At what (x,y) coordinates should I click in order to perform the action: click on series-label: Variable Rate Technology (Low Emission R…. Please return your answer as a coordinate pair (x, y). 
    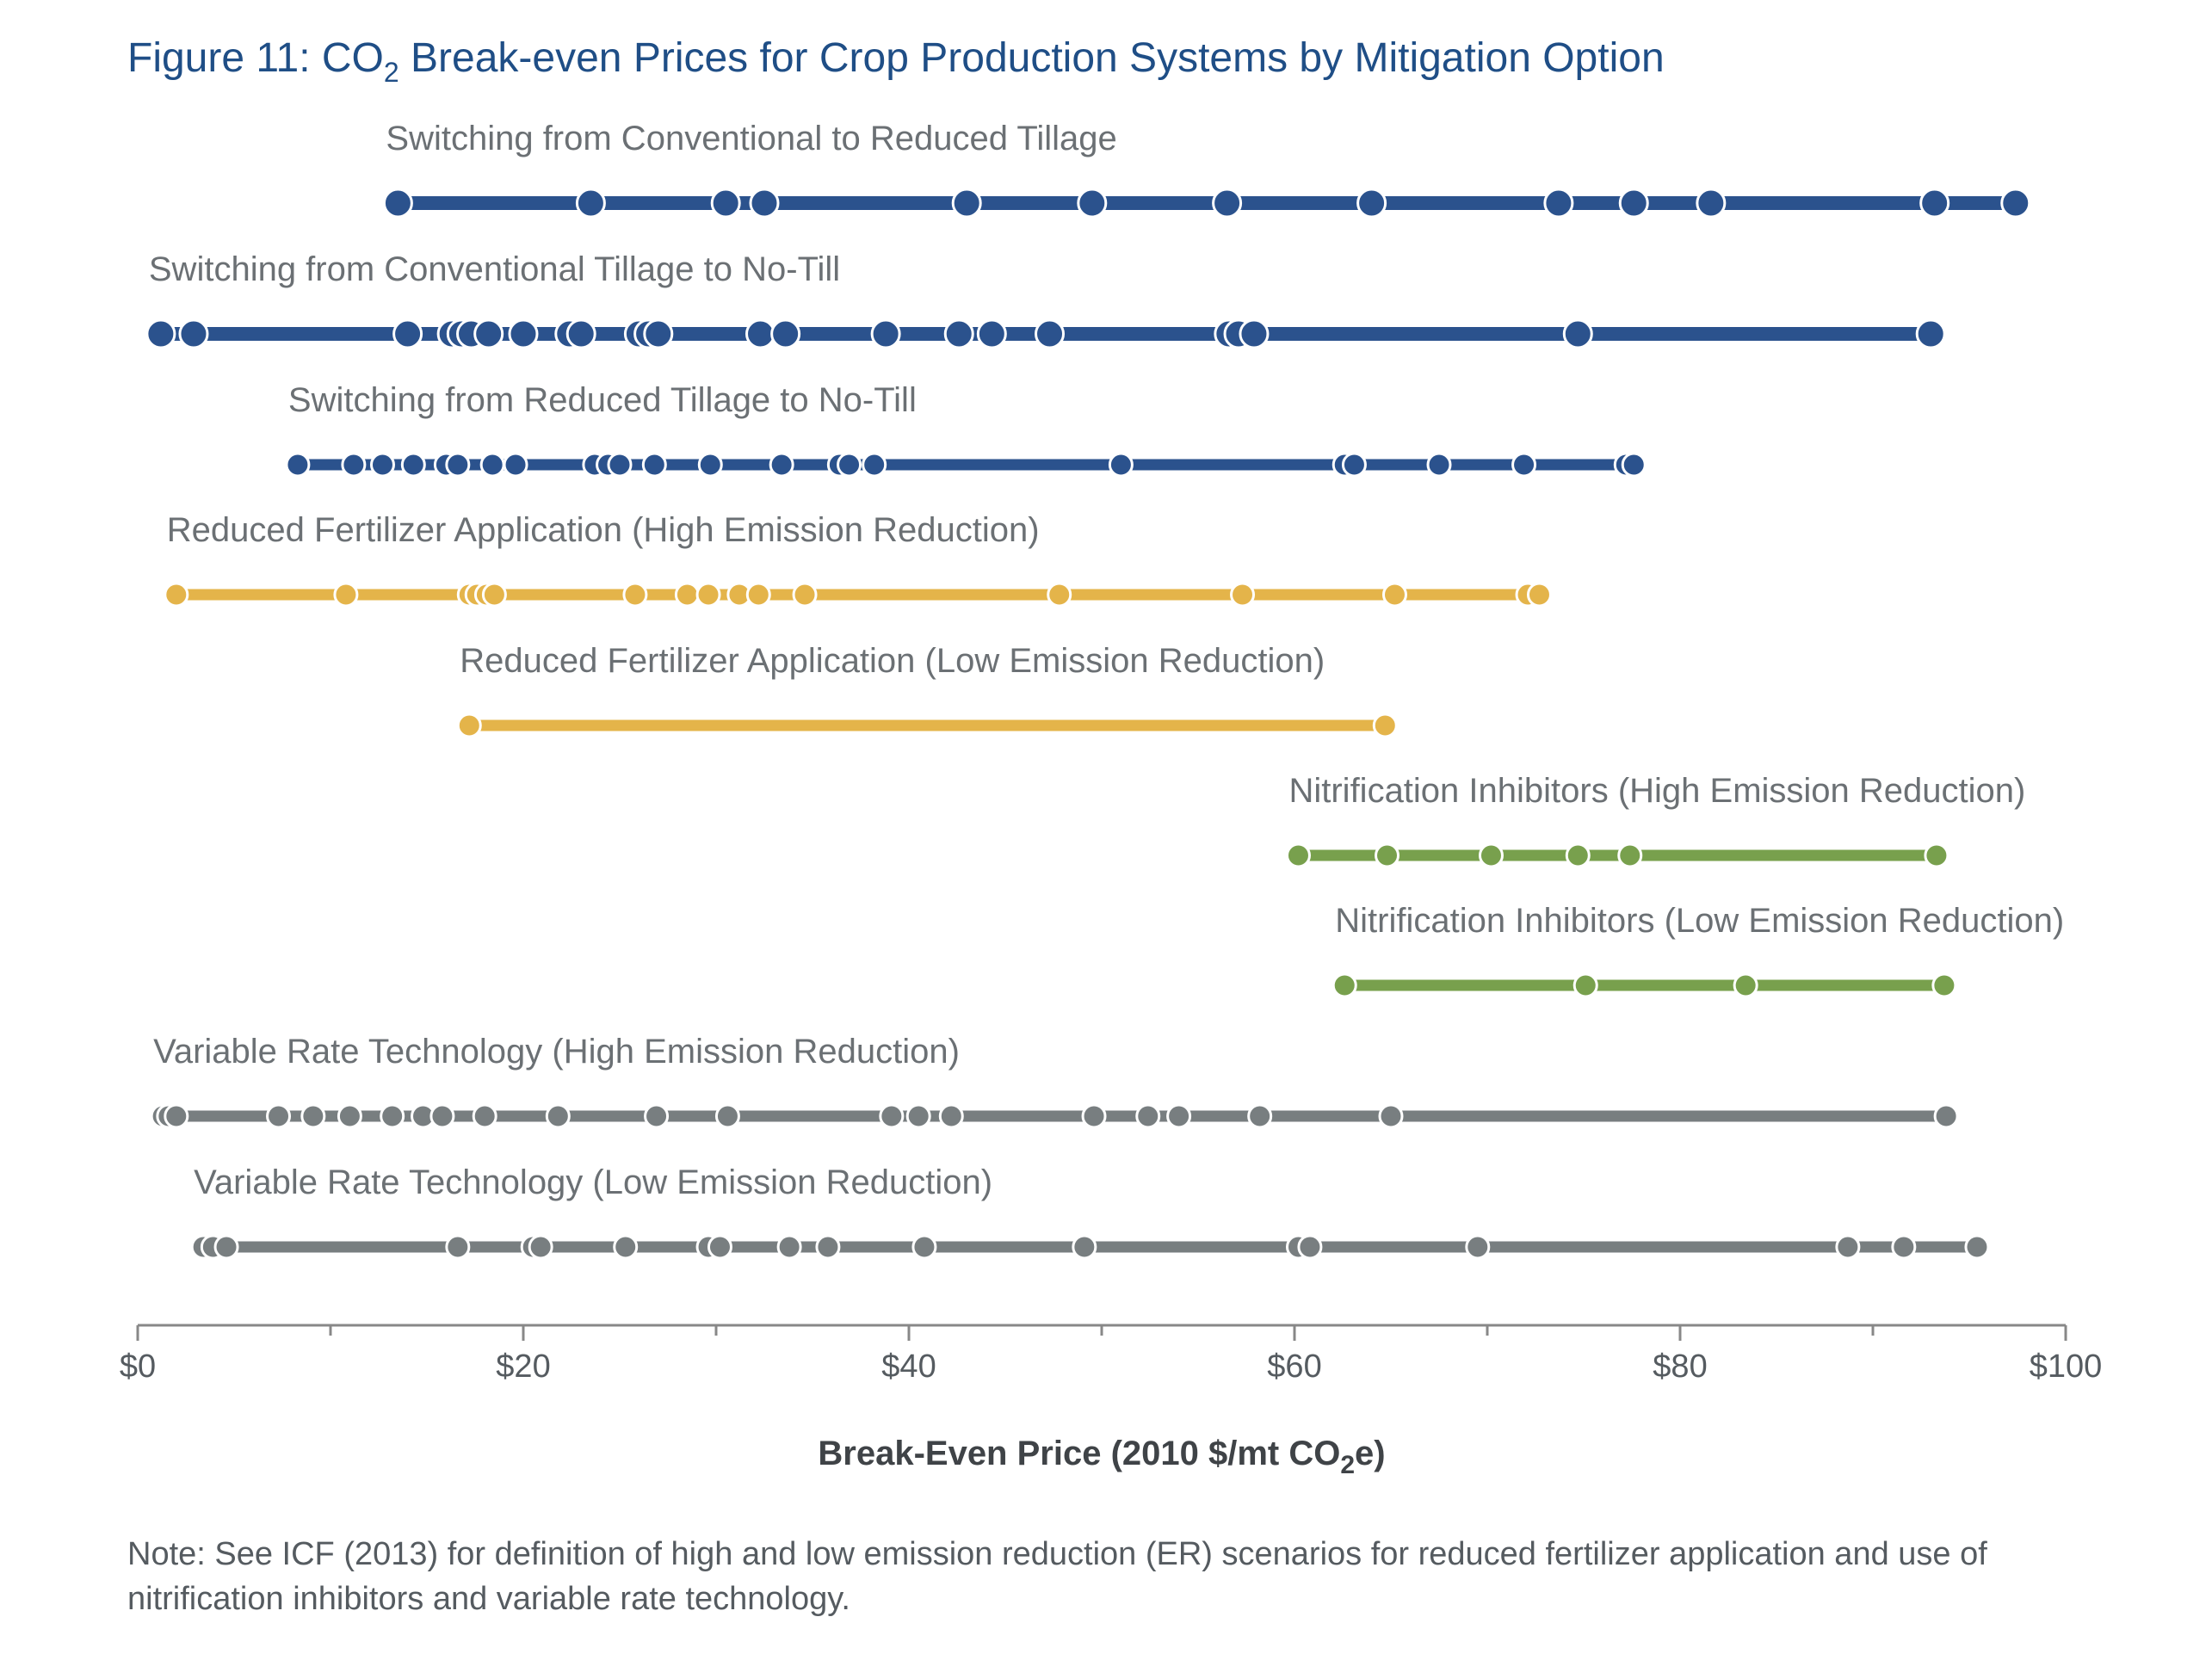
    Looking at the image, I should click on (593, 1182).